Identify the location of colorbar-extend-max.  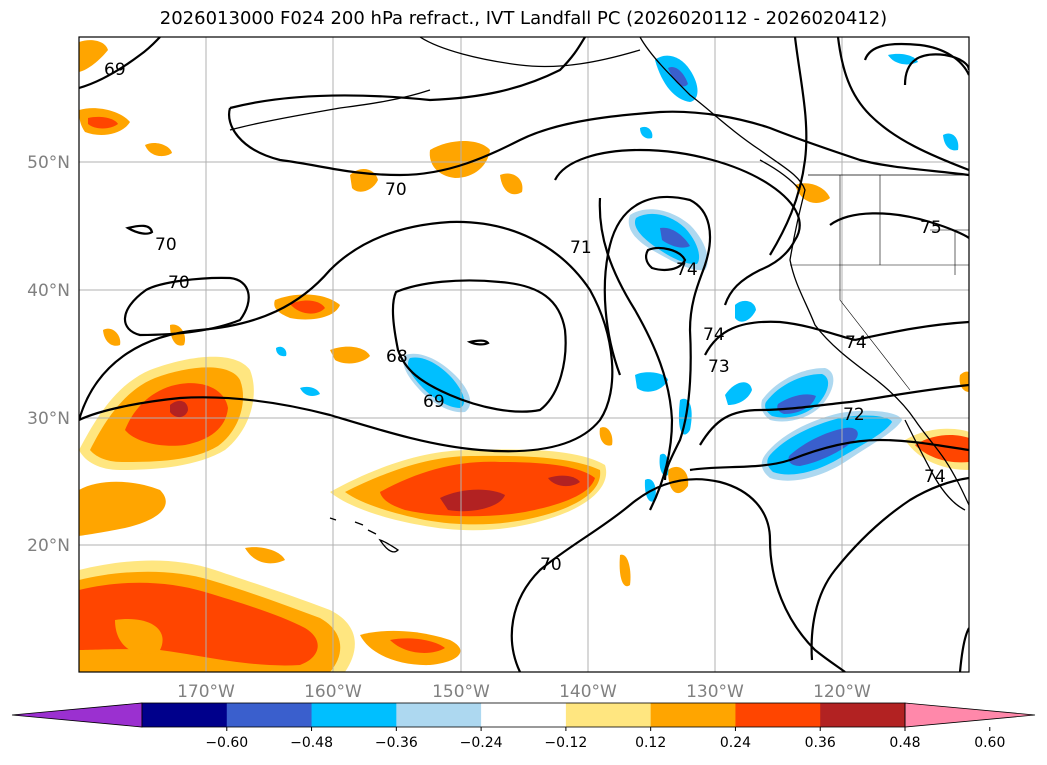
(970, 715).